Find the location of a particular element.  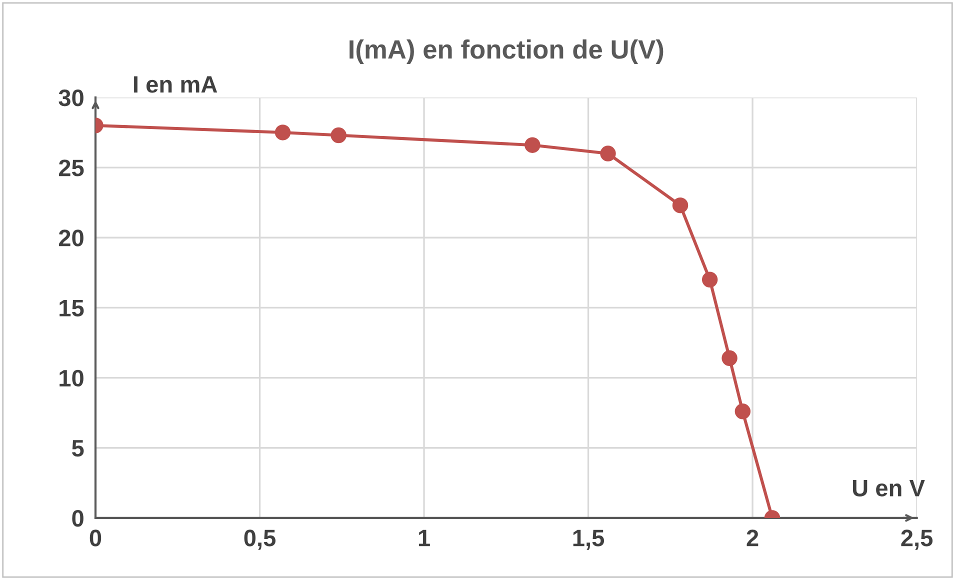

x-tick-label: 0 is located at coordinates (96, 538).